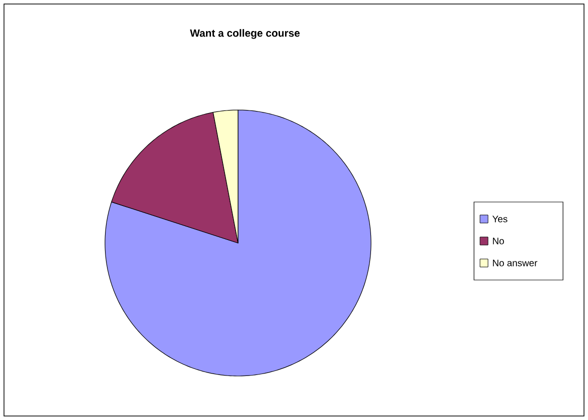 The width and height of the screenshot is (588, 420). I want to click on legend-label: Yes, so click(500, 219).